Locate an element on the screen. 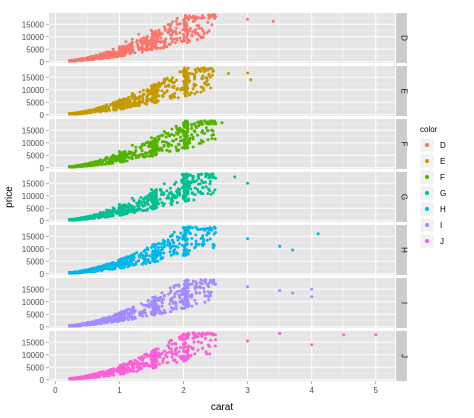 This screenshot has height=418, width=474. facet-strip-label: F is located at coordinates (404, 144).